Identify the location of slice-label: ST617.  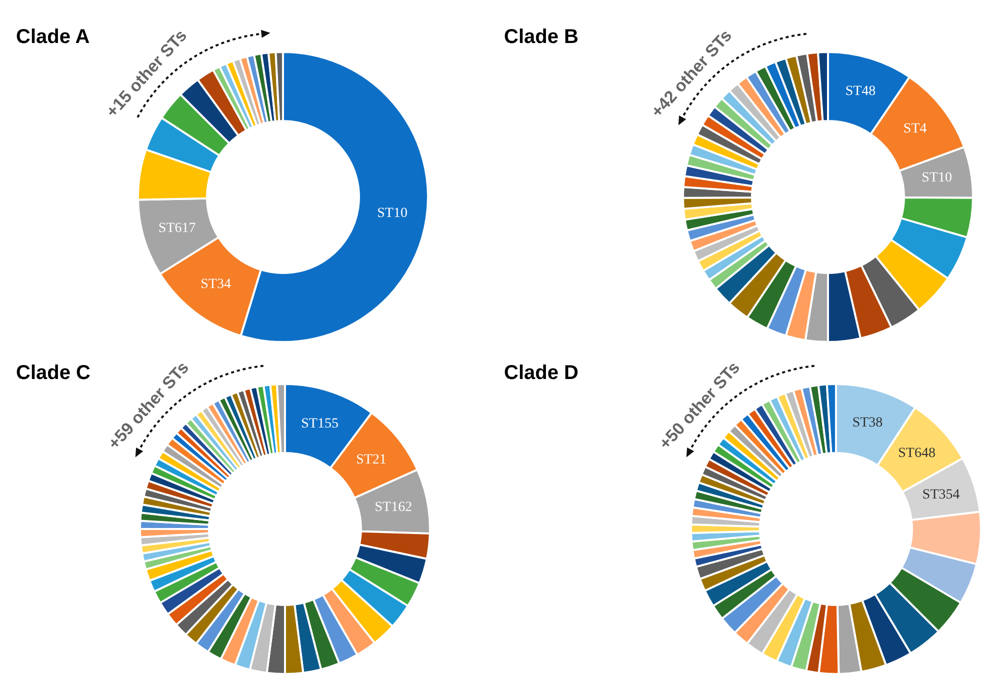
(177, 228).